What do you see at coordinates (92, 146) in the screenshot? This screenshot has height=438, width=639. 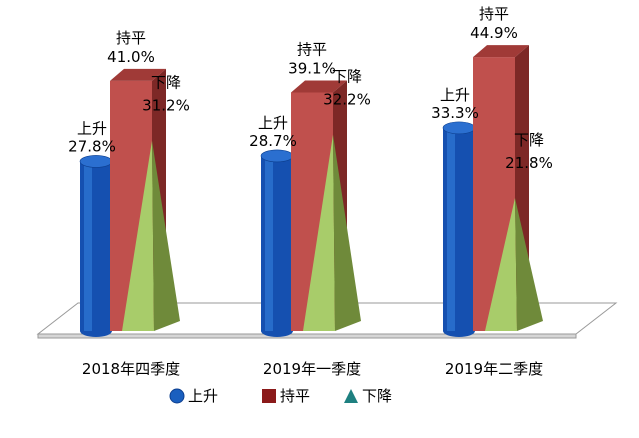 I see `label-up-value-0: 27.8%` at bounding box center [92, 146].